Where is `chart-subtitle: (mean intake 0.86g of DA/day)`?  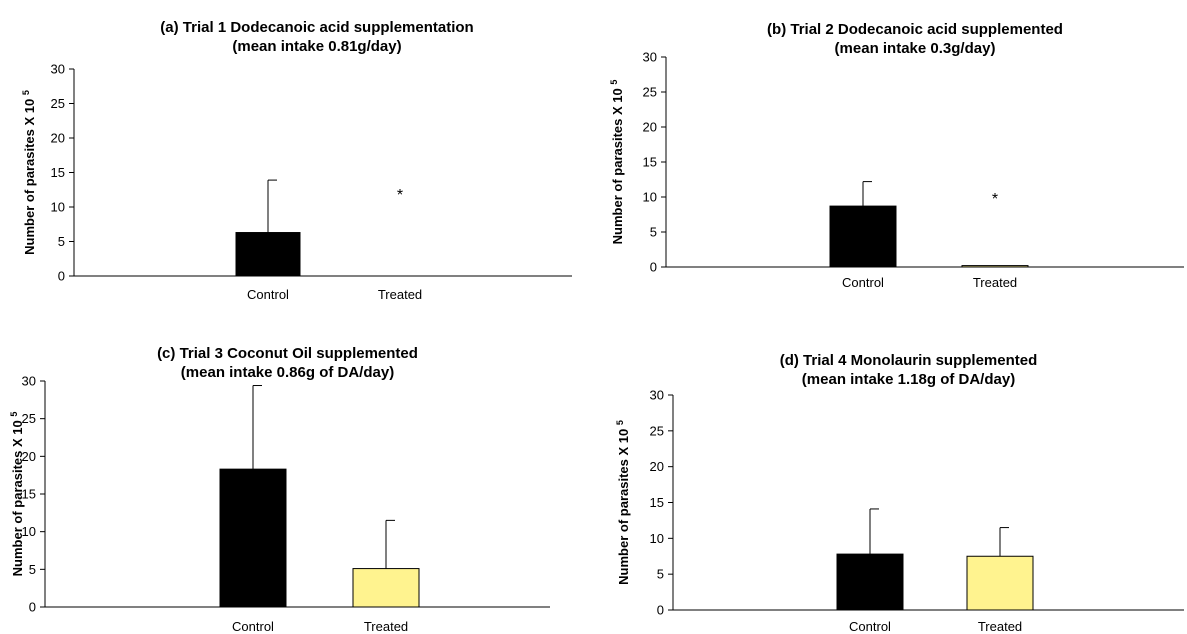 chart-subtitle: (mean intake 0.86g of DA/day) is located at coordinates (287, 372).